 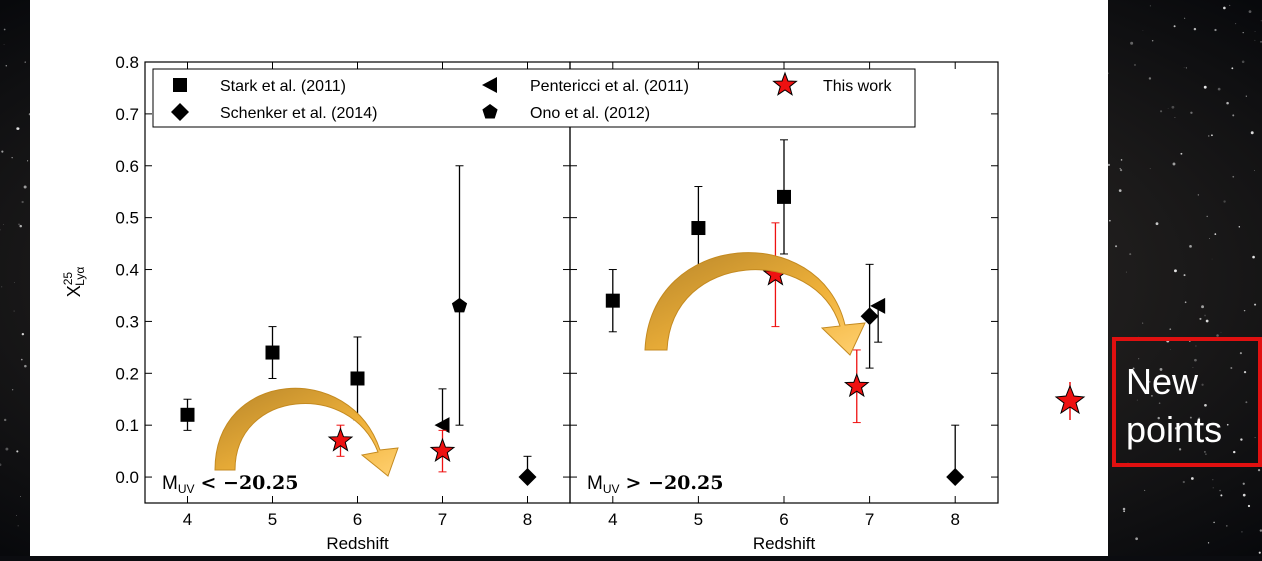 What do you see at coordinates (80, 276) in the screenshot?
I see `y-axis-label-part: Lyα` at bounding box center [80, 276].